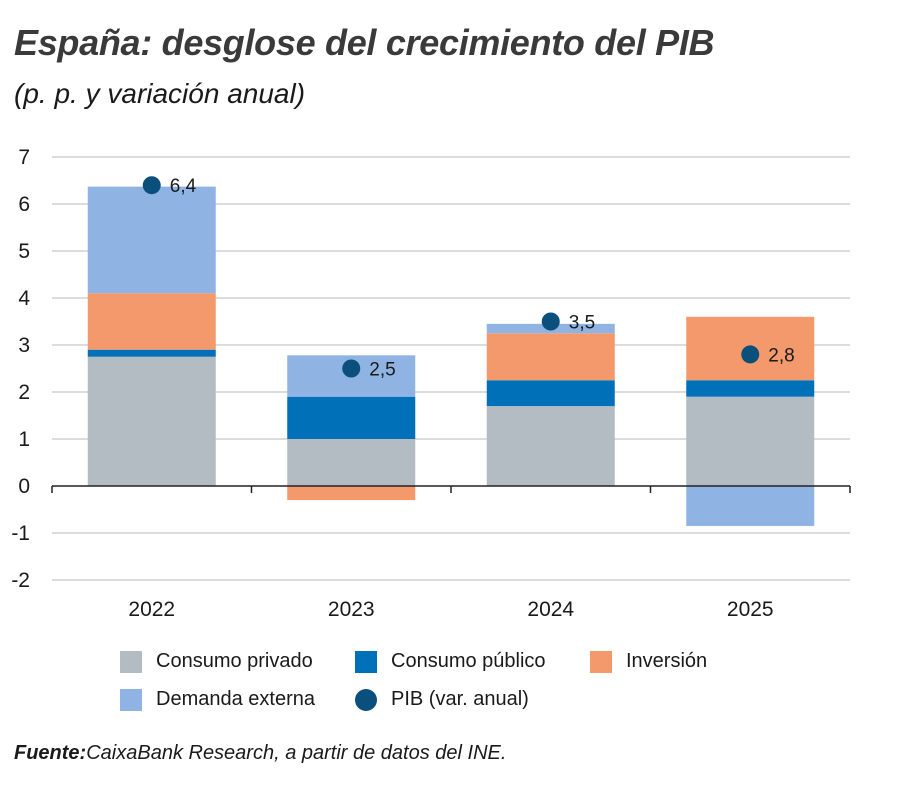 The image size is (900, 790). Describe the element at coordinates (382, 370) in the screenshot. I see `pib-data-label: 2,5` at that location.